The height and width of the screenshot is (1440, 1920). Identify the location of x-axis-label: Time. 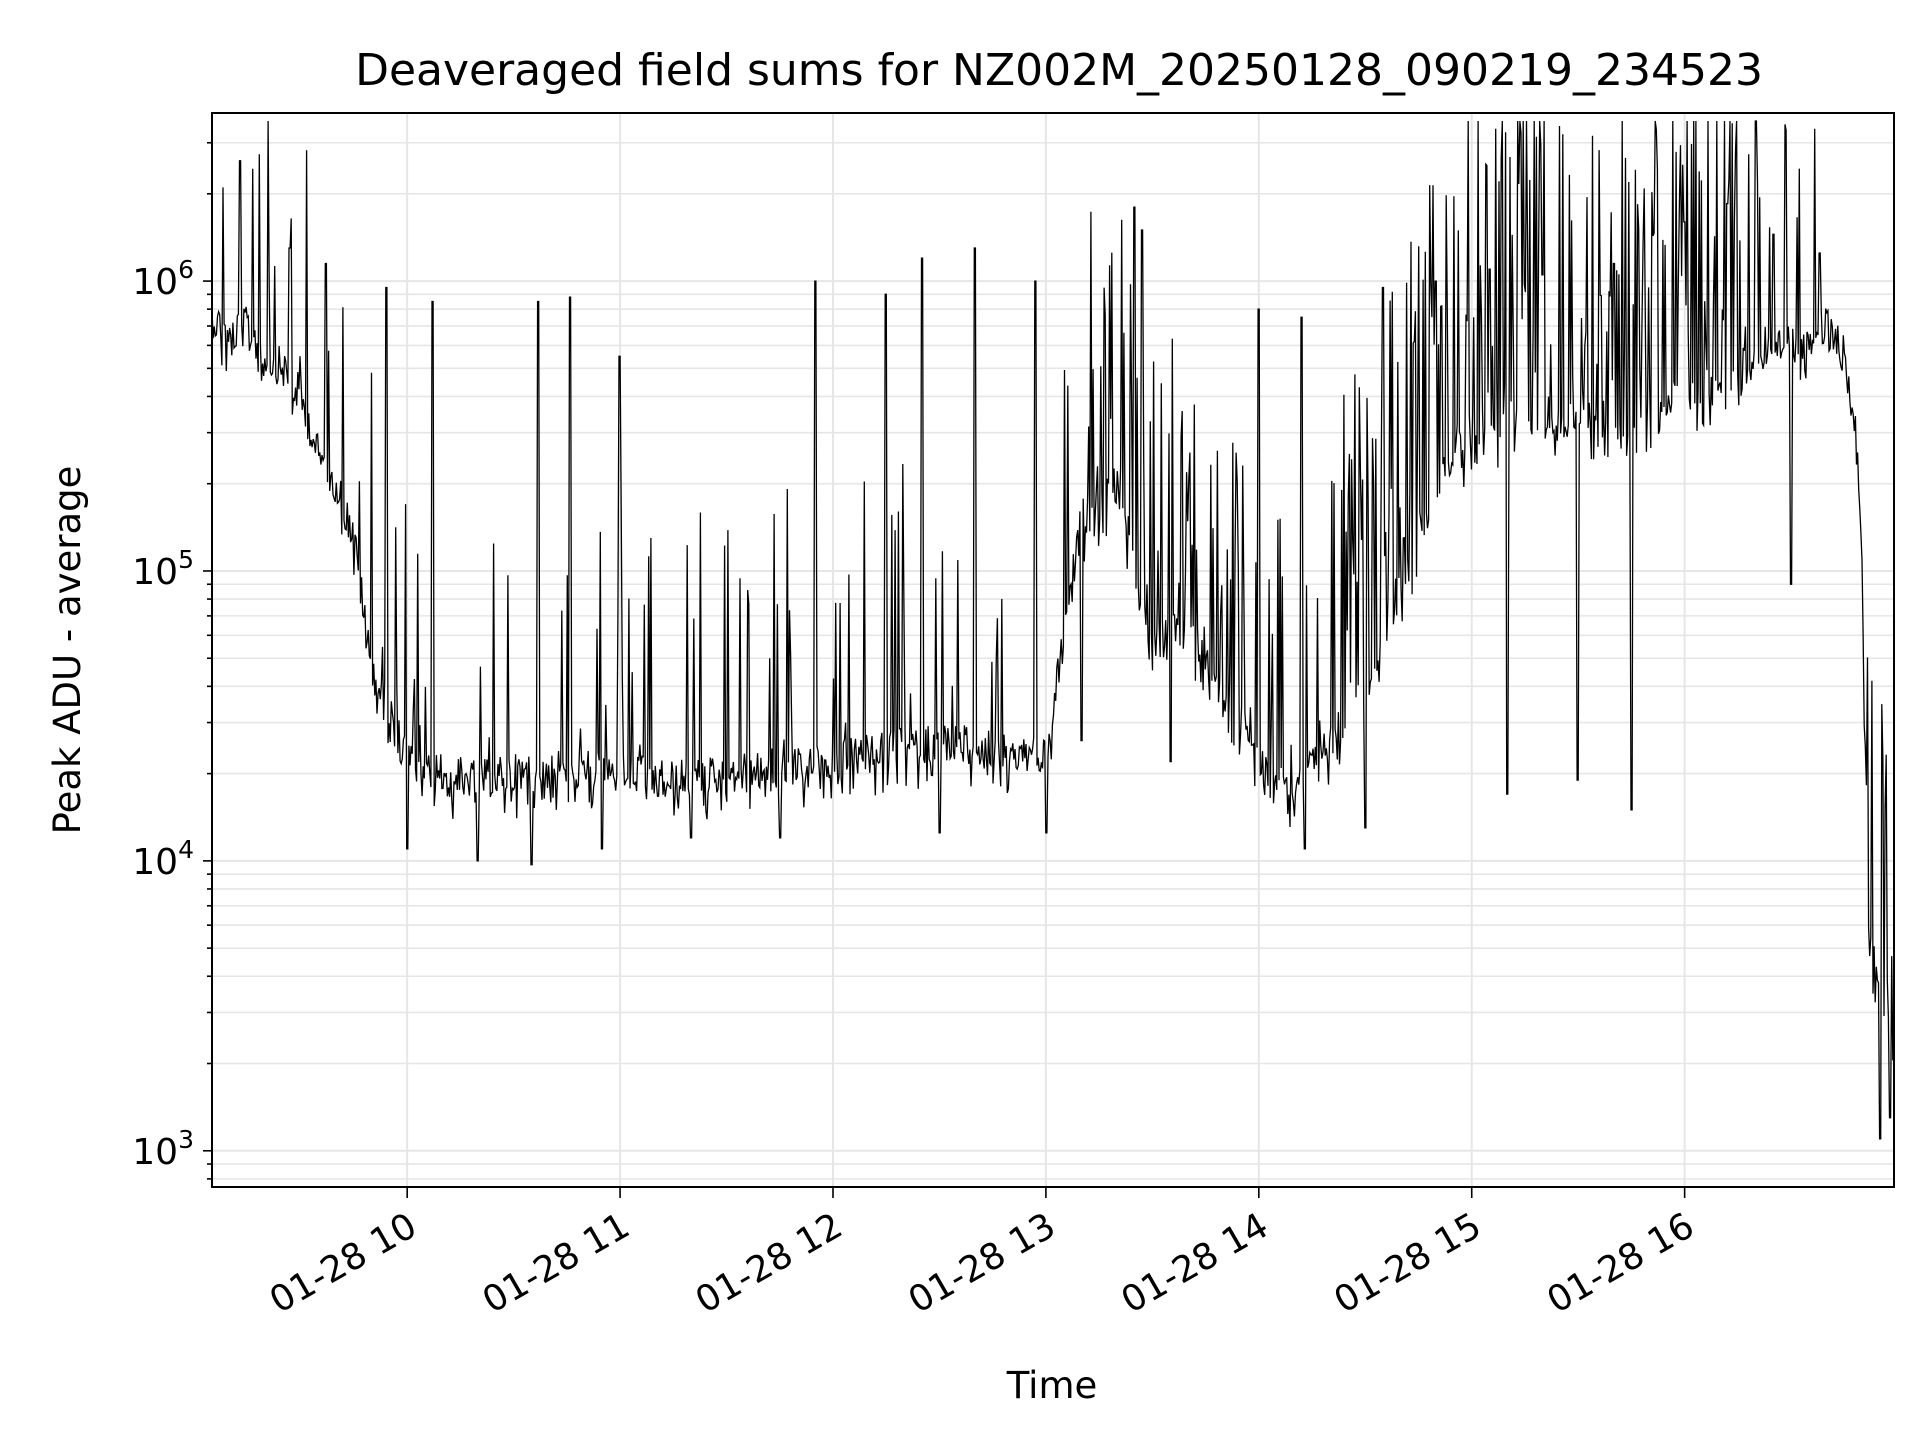
(1052, 1385).